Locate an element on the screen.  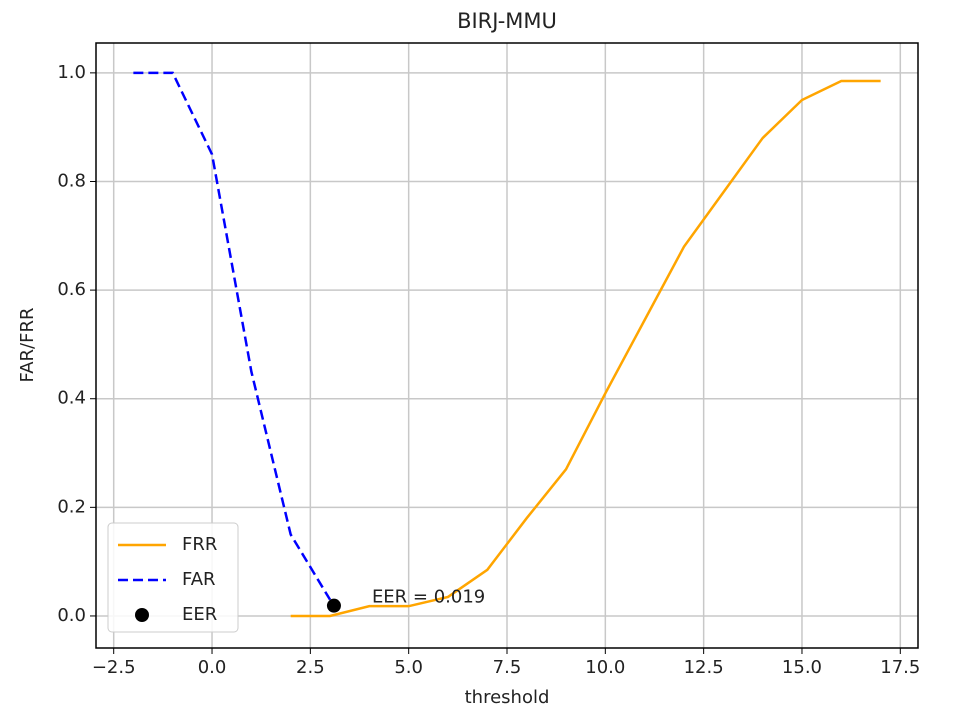
x-tick-label: 7.5 is located at coordinates (507, 667).